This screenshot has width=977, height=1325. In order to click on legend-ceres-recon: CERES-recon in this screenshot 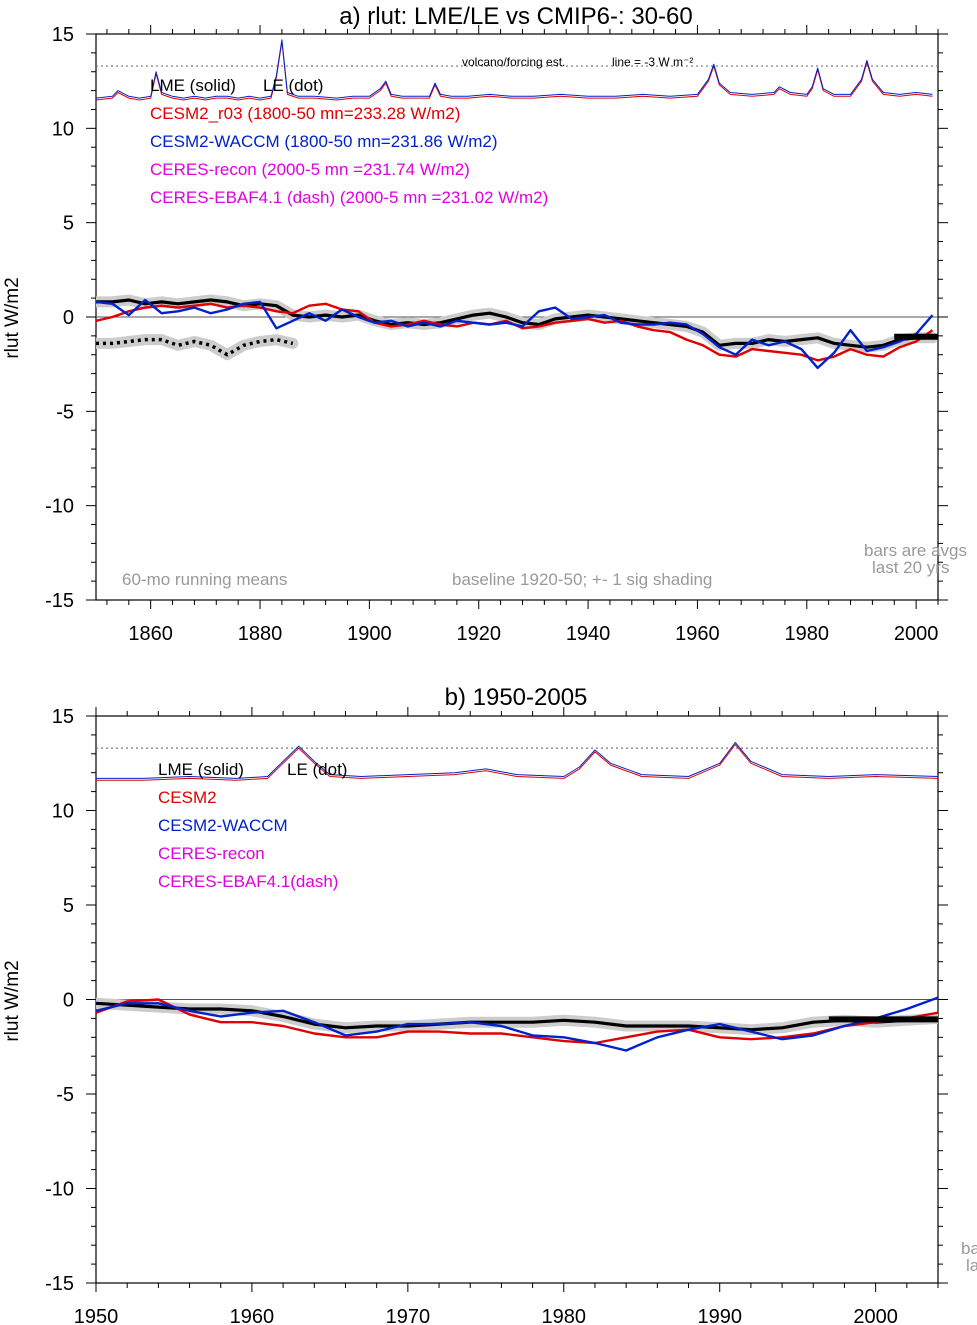, I will do `click(211, 853)`.